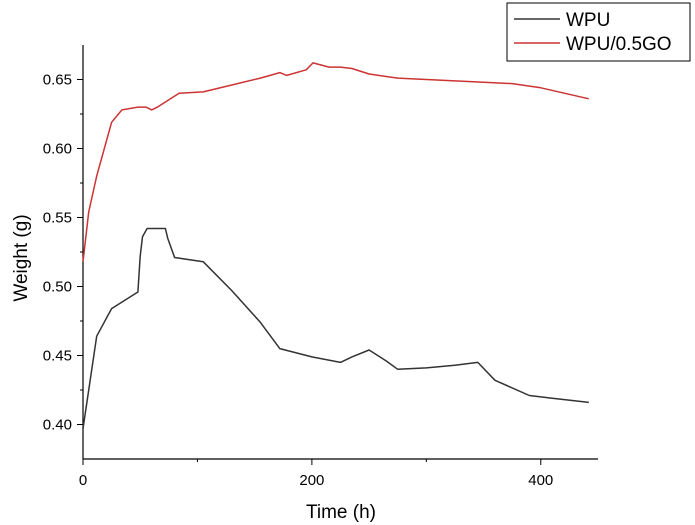 This screenshot has height=525, width=695. Describe the element at coordinates (588, 20) in the screenshot. I see `legend-label-wpu: WPU` at that location.